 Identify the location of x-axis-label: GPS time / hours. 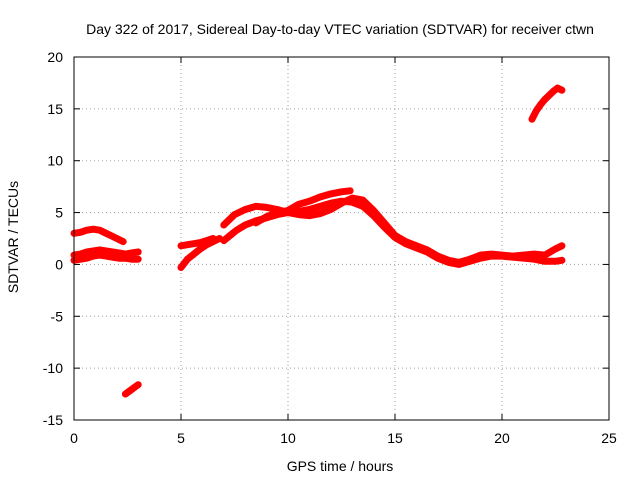
(340, 466).